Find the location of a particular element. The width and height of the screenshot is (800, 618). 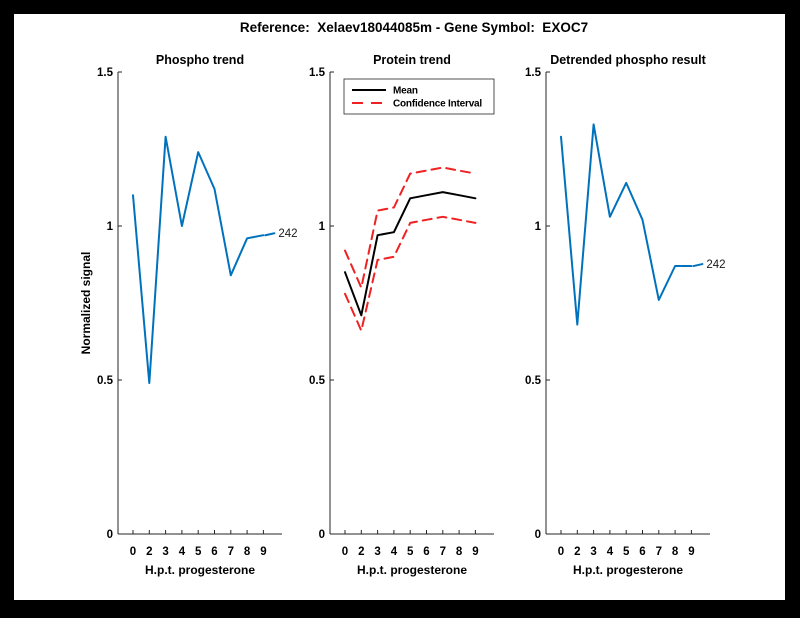

legend-box is located at coordinates (419, 96).